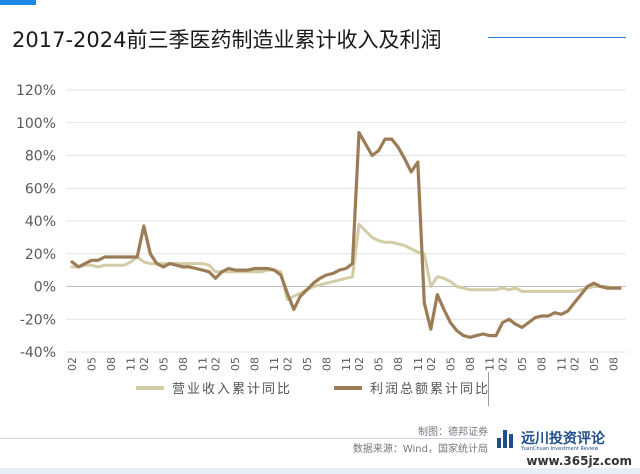 This screenshot has width=640, height=474. Describe the element at coordinates (38, 353) in the screenshot. I see `y-tick-label: -40%` at that location.